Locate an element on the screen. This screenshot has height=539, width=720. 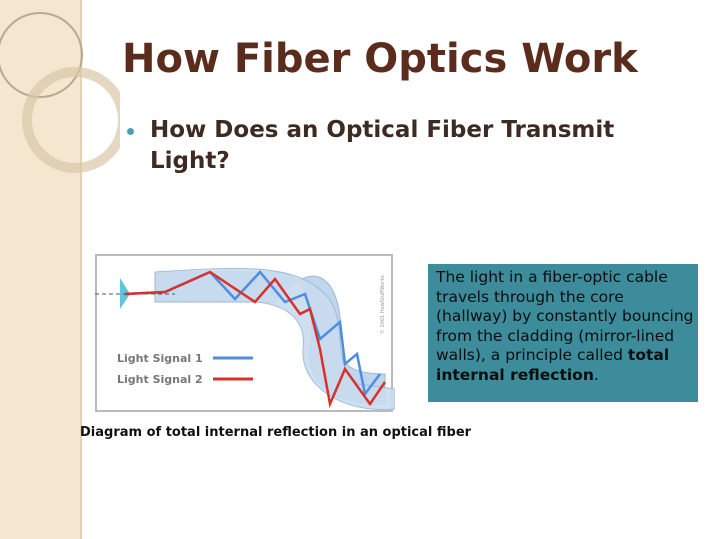
legend-label: Light Signal 1 is located at coordinates (160, 358).